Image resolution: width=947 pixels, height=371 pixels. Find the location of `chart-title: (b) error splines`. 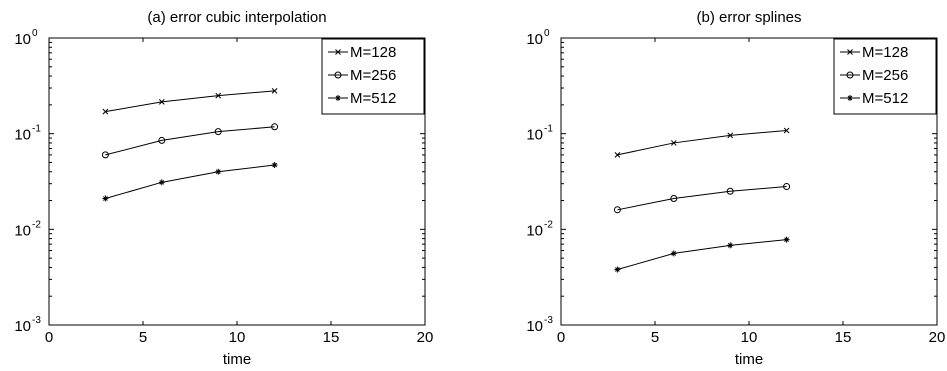

chart-title: (b) error splines is located at coordinates (748, 17).